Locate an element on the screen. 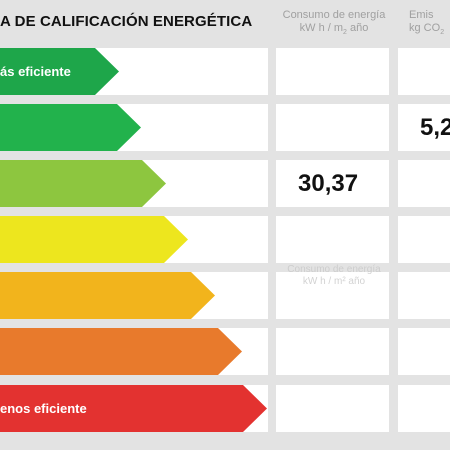  emisiones-value: 5,2 is located at coordinates (435, 127).